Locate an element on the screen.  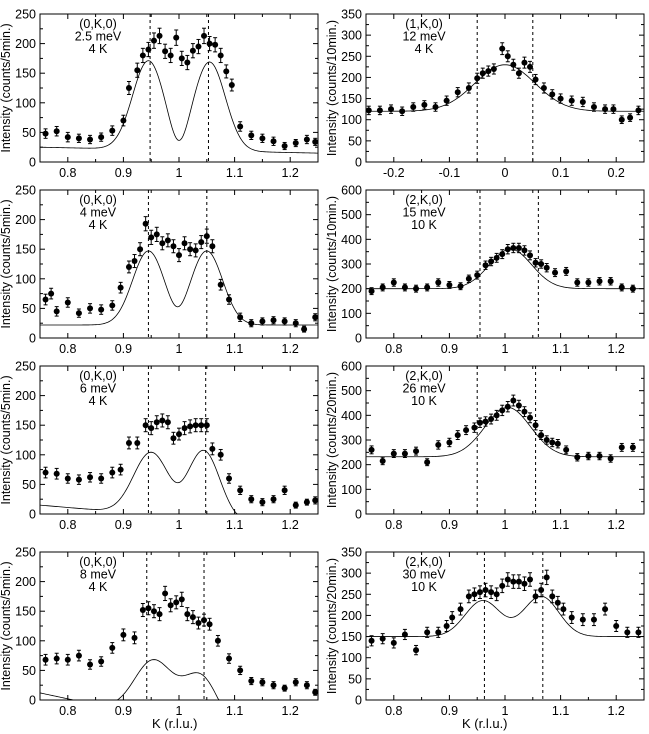
y-tick-label: 400 is located at coordinates (351, 240).